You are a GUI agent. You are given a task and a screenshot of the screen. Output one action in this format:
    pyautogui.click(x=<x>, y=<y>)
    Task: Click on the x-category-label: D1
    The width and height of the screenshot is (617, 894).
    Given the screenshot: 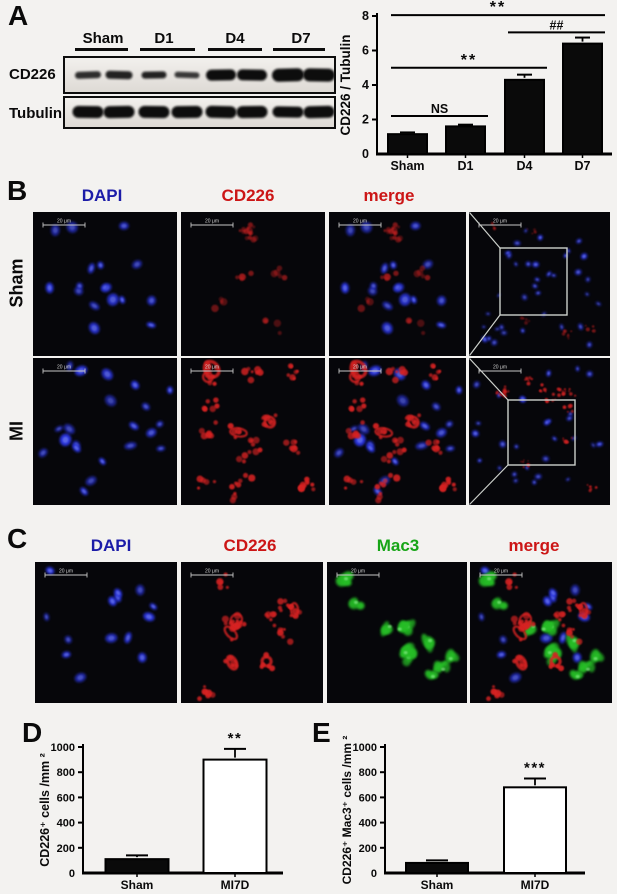 What is the action you would take?
    pyautogui.click(x=466, y=166)
    